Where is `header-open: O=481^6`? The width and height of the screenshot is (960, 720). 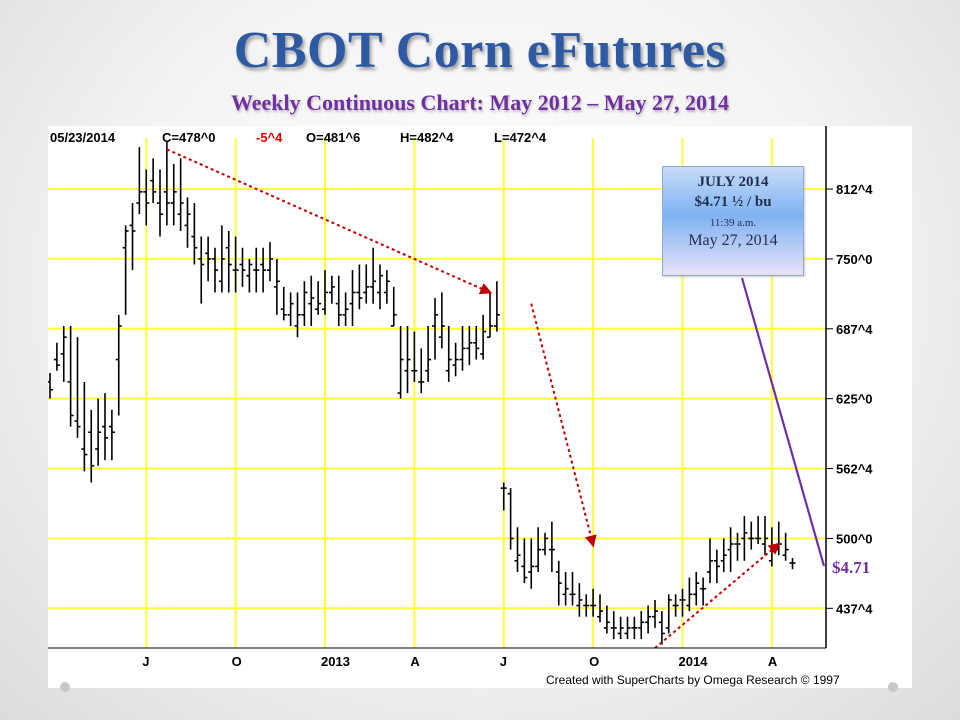
header-open: O=481^6 is located at coordinates (333, 137).